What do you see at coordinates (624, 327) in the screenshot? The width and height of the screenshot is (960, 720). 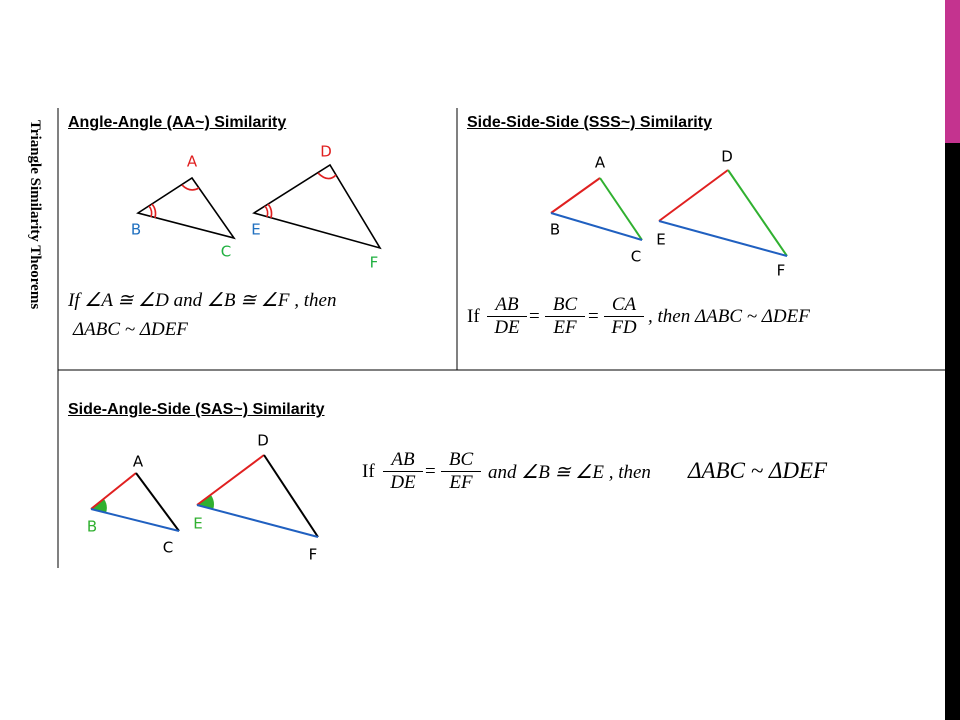 I see `denominator: FD` at bounding box center [624, 327].